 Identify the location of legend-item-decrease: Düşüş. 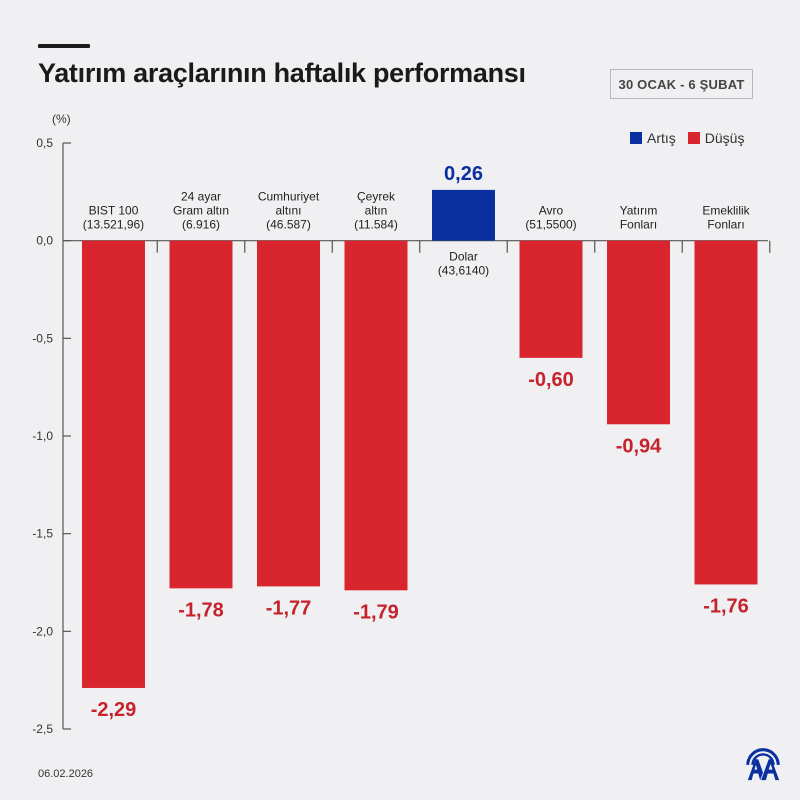
(716, 138).